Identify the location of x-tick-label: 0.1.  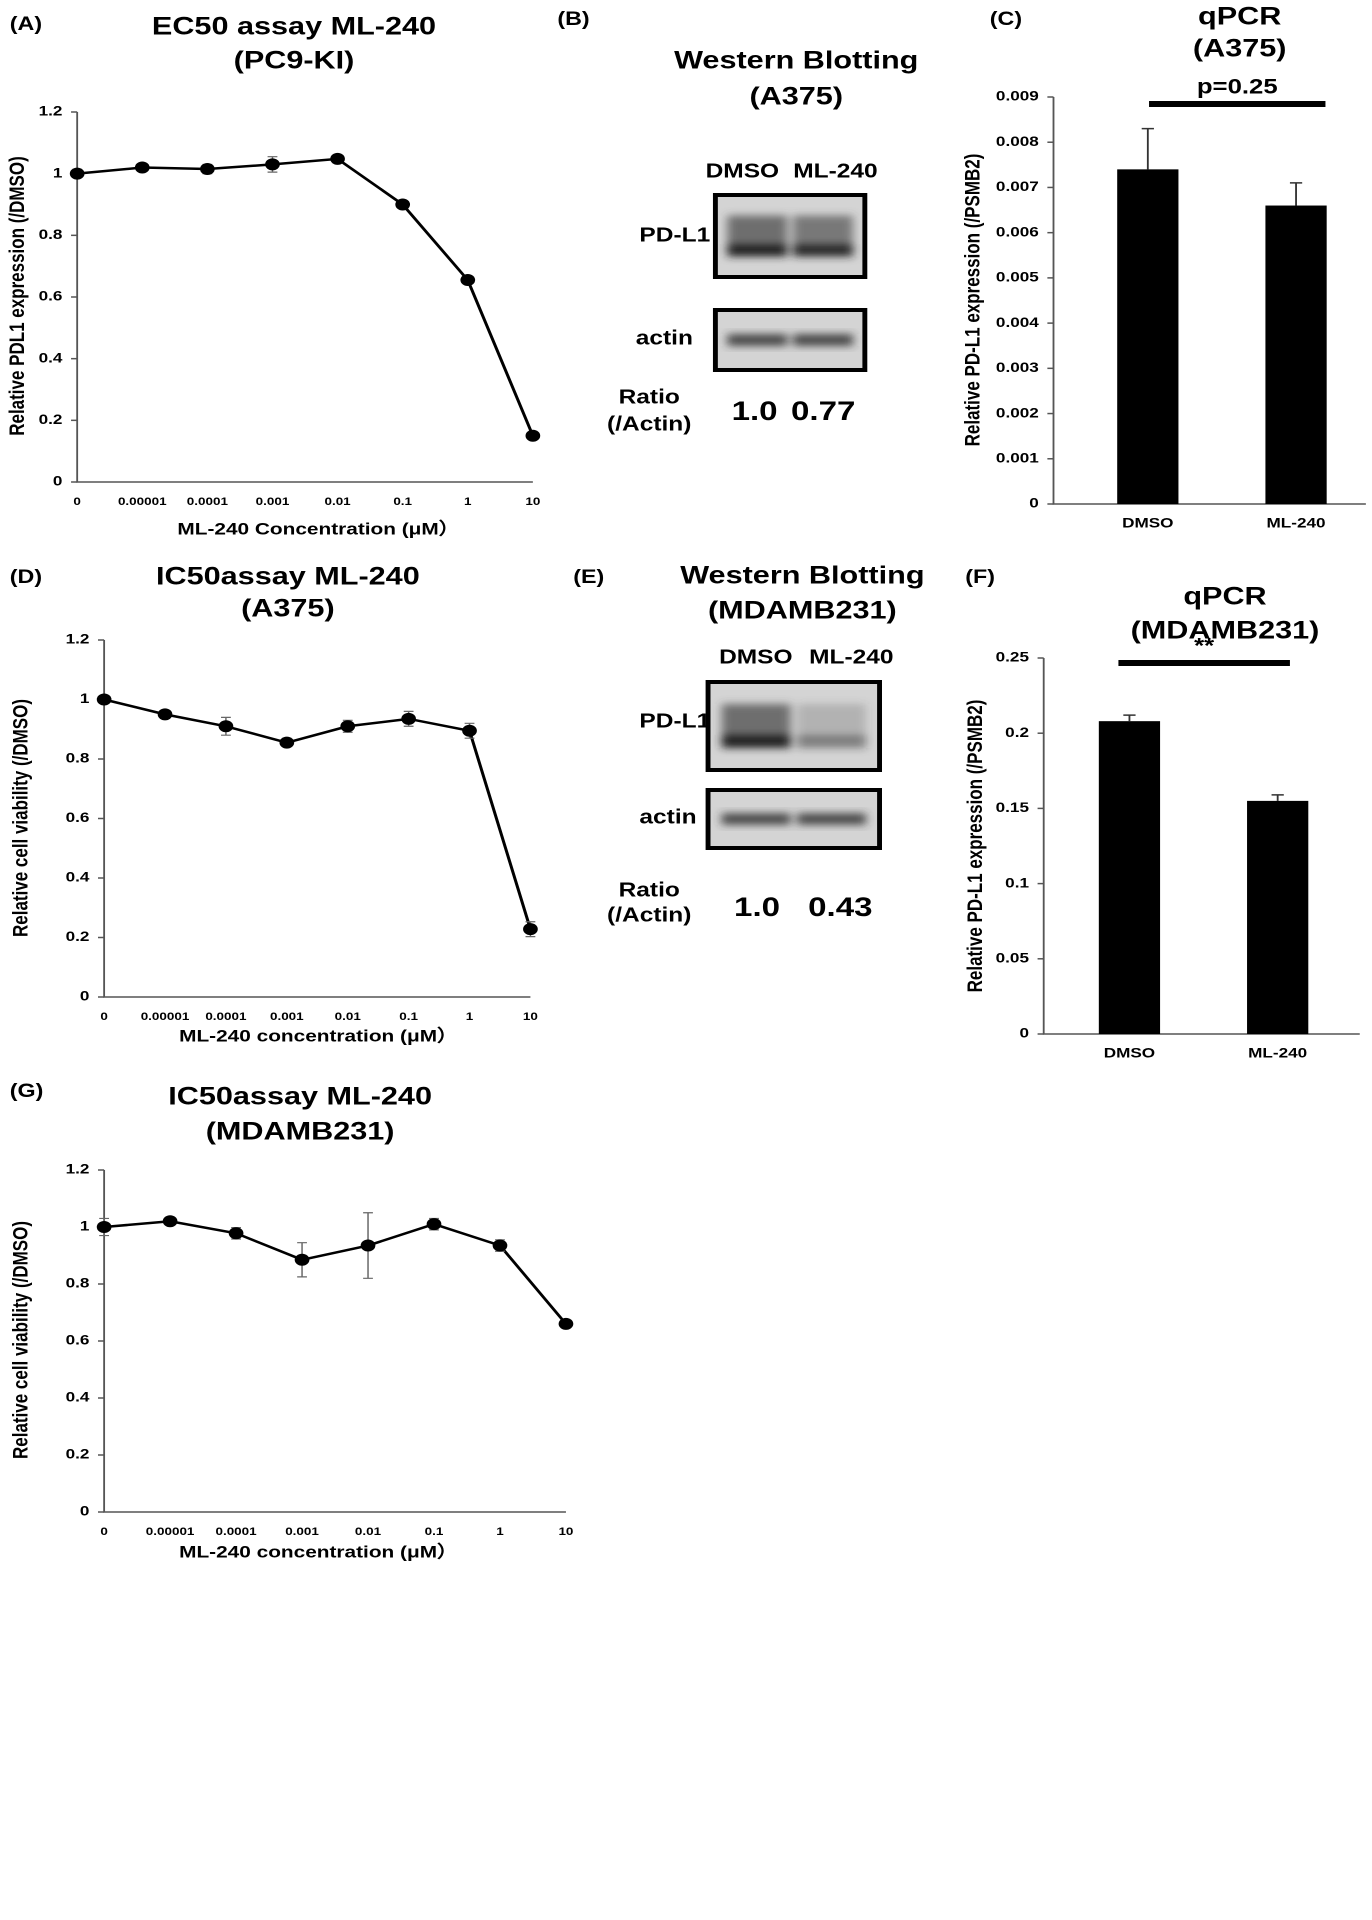
(434, 1531).